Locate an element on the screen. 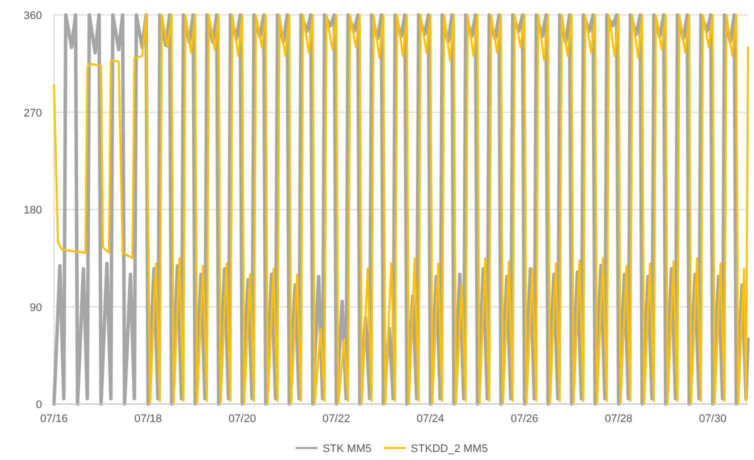 Image resolution: width=754 pixels, height=460 pixels. y-tick-label: 90 is located at coordinates (36, 308).